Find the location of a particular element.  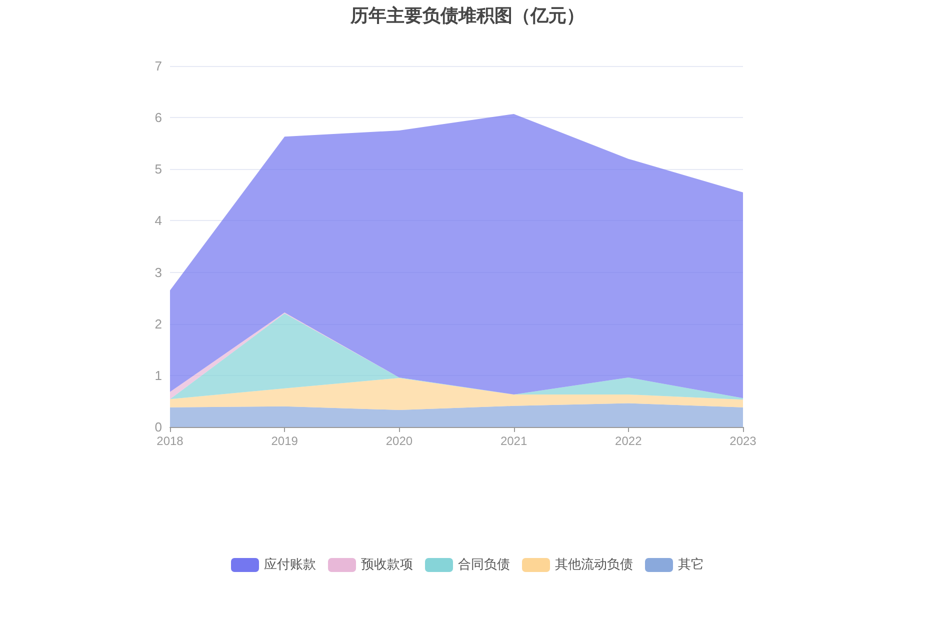

chart-title: 历年主要负债堆积图（亿元） is located at coordinates (467, 16).